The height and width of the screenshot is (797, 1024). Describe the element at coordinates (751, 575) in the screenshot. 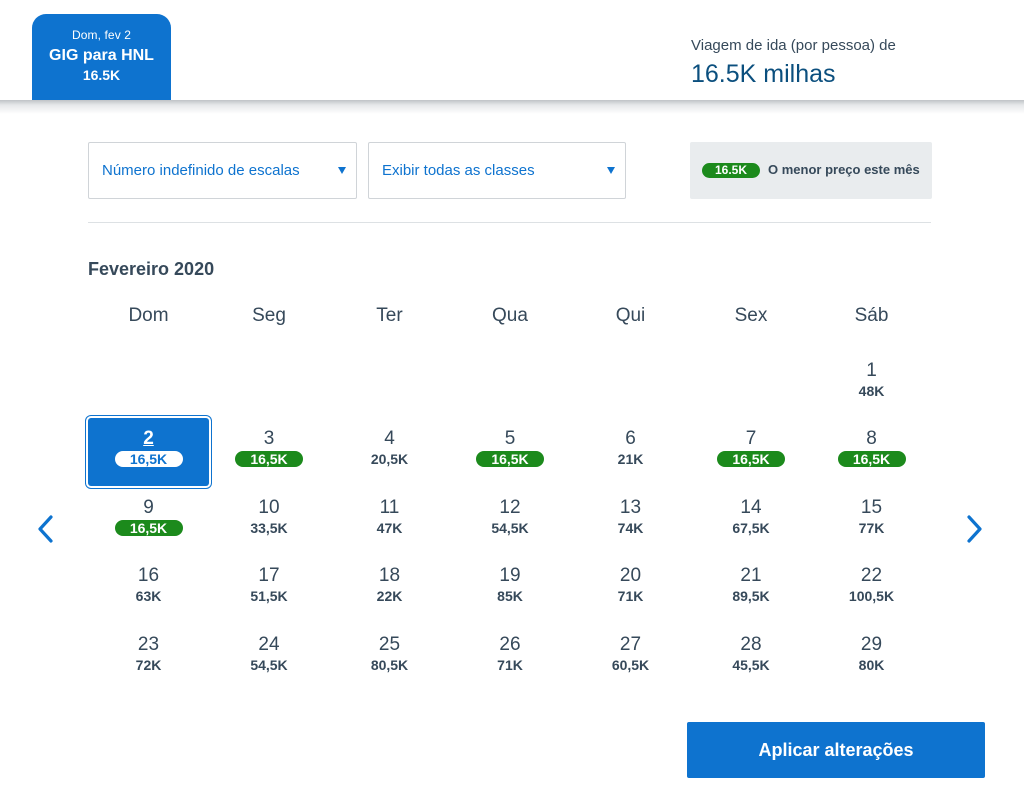

I see `day-number: 21` at that location.